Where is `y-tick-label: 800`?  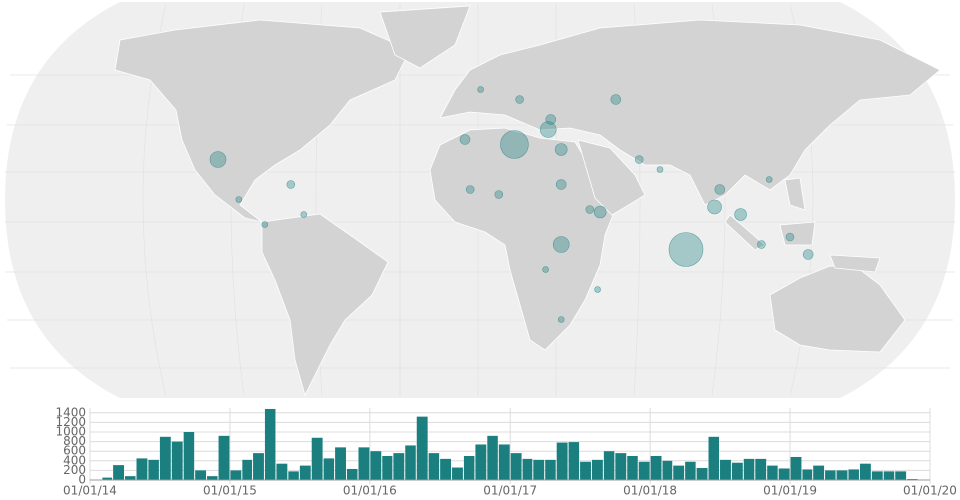
y-tick-label: 800 is located at coordinates (74, 441).